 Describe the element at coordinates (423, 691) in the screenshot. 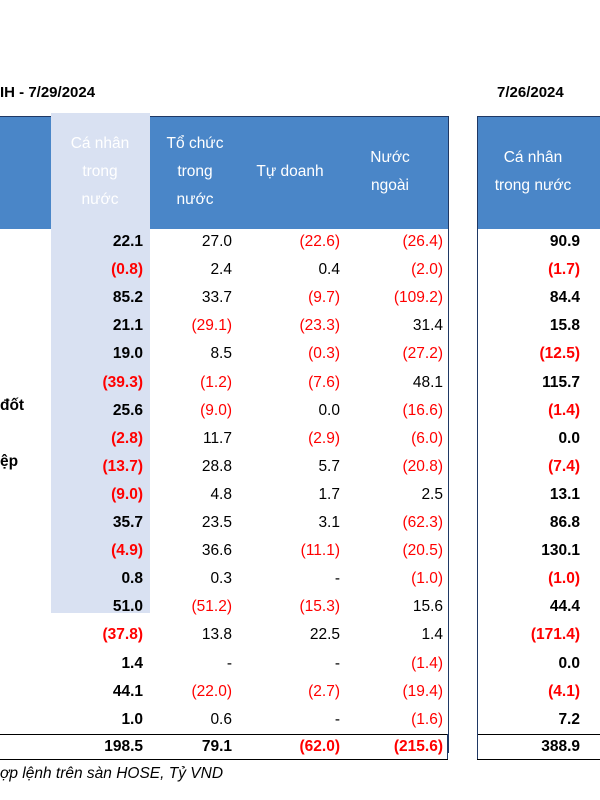

I see `table-cell: (19.4)` at that location.